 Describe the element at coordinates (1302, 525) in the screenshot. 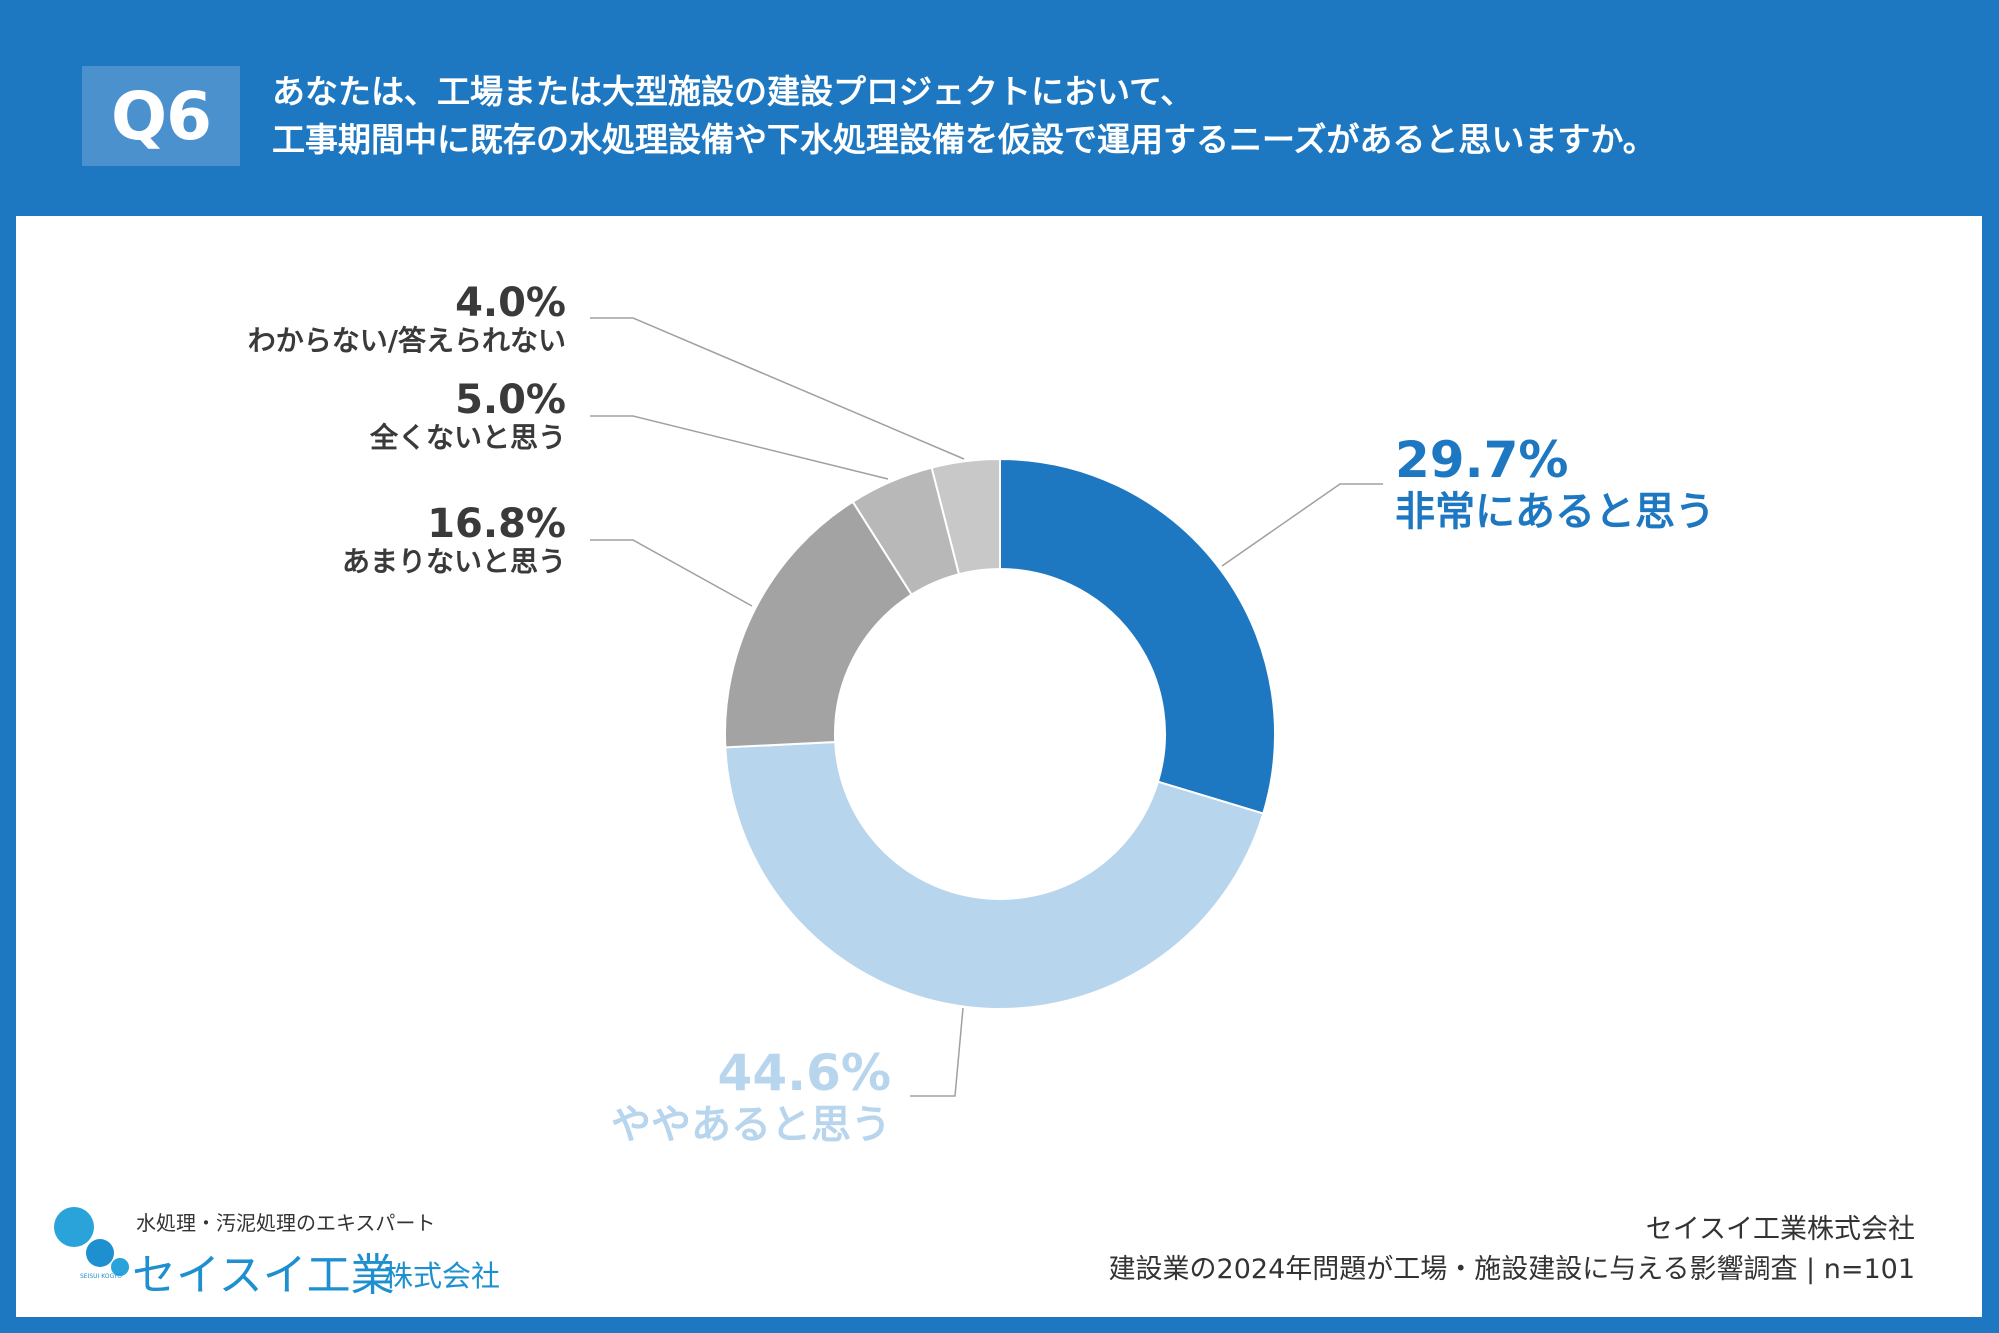

I see `leader-line-strongly-yes` at that location.